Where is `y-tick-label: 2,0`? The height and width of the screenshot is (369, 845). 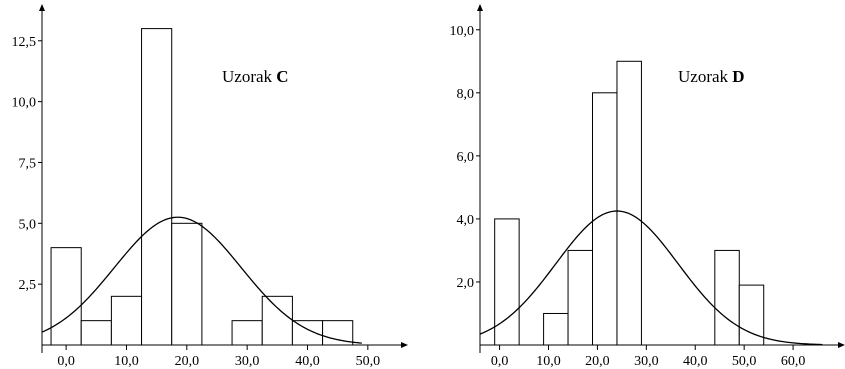
y-tick-label: 2,0 is located at coordinates (466, 283).